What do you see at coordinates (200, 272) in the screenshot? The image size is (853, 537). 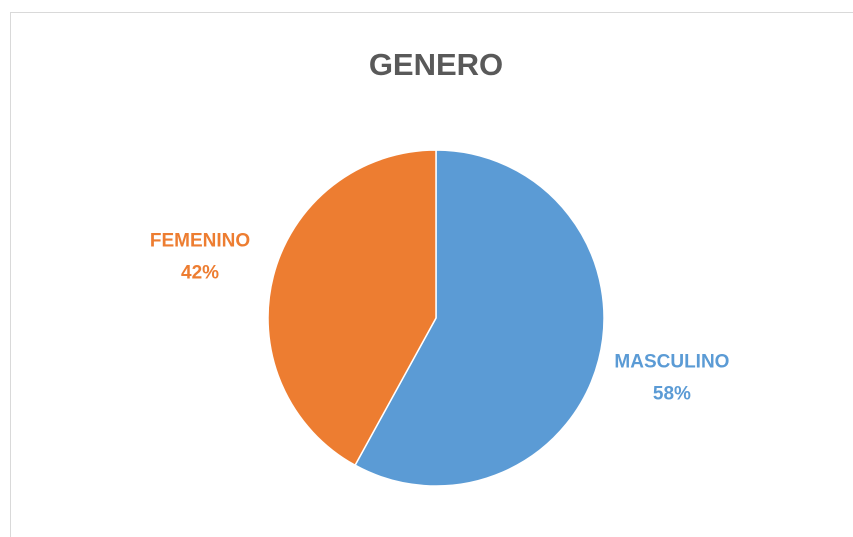 I see `slice-value-label: 42%` at bounding box center [200, 272].